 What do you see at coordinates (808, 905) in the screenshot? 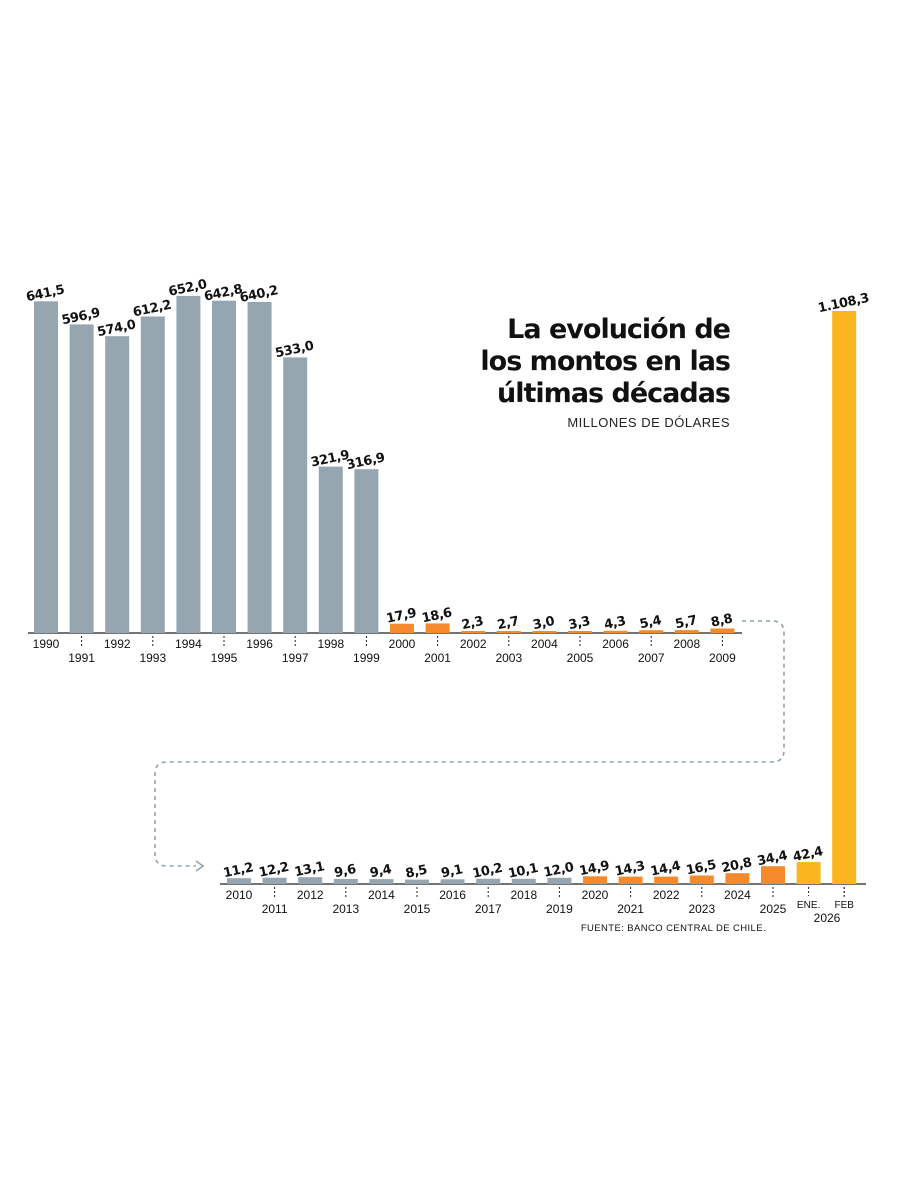
I see `tick-label-ene: ENE.` at bounding box center [808, 905].